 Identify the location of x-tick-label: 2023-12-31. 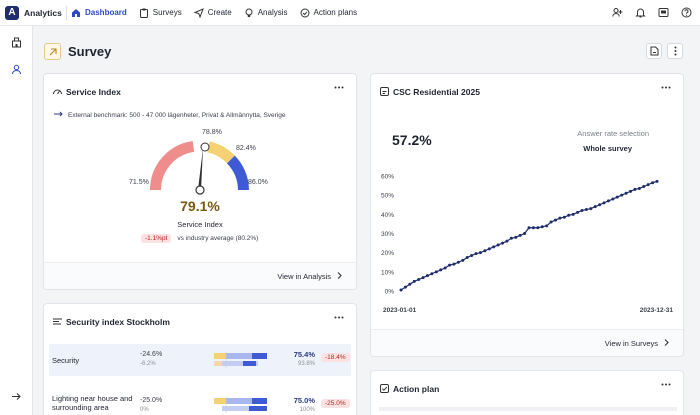
(657, 310).